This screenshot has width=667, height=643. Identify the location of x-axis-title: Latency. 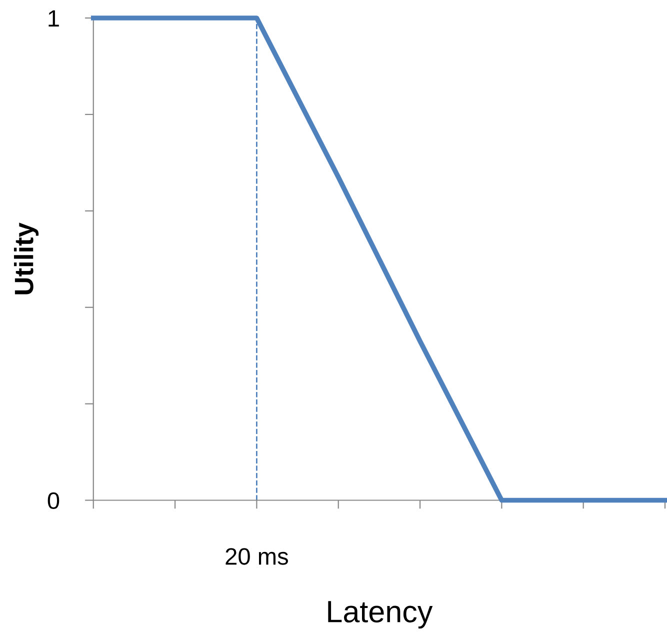
(380, 615).